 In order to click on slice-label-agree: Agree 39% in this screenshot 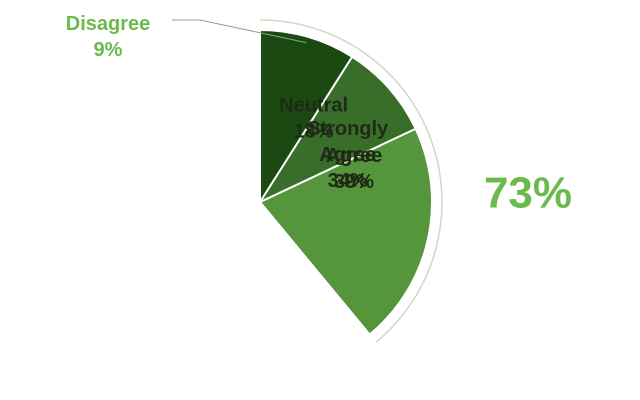, I will do `click(354, 169)`.